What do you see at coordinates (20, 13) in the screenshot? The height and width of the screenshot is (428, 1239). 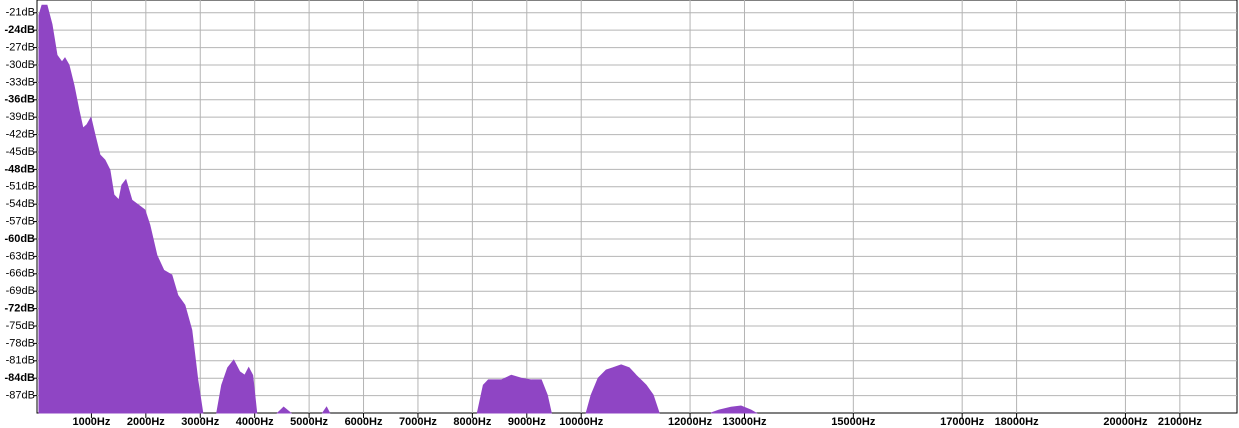 I see `y-tick-label: -21dB` at bounding box center [20, 13].